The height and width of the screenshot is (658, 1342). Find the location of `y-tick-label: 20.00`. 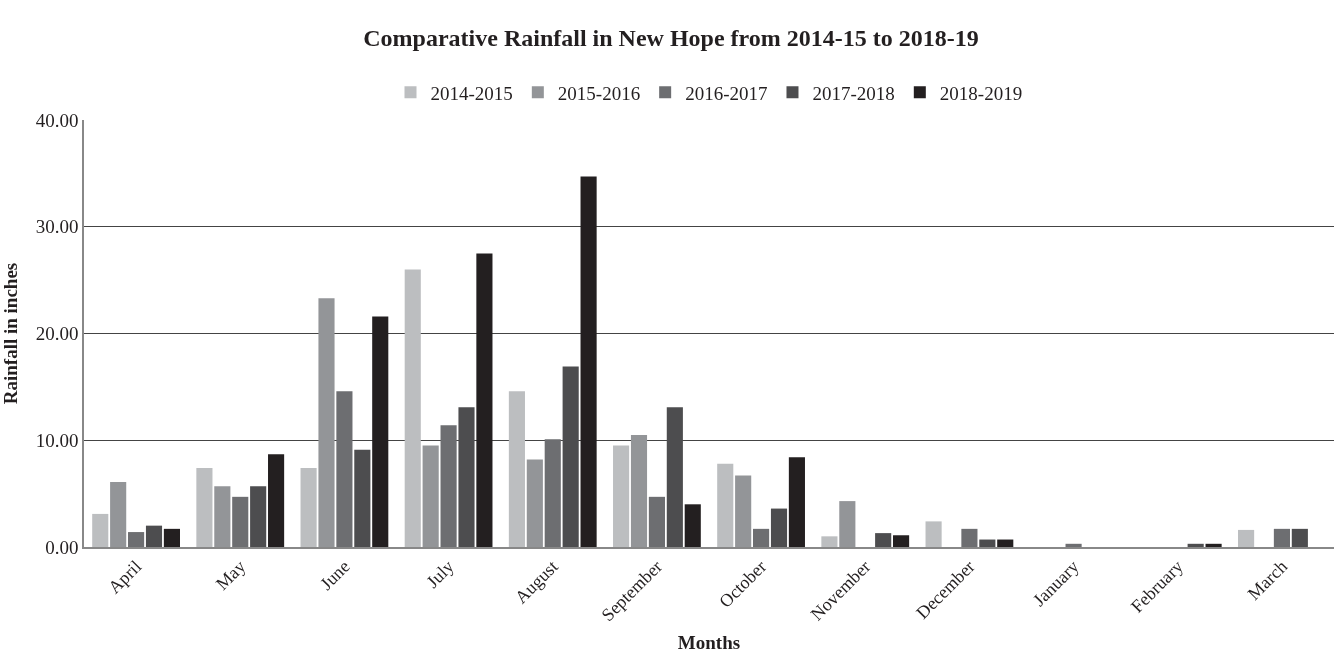

y-tick-label: 20.00 is located at coordinates (57, 334).